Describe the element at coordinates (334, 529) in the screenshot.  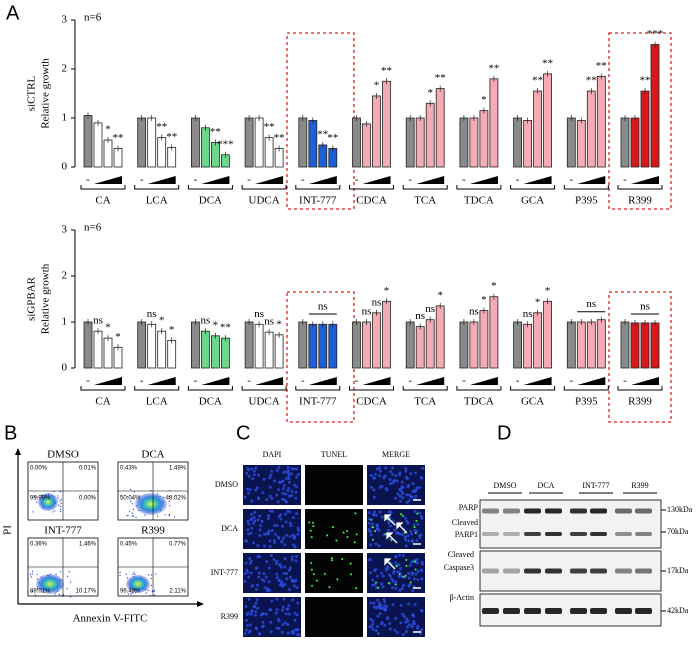
I see `micrograph` at that location.